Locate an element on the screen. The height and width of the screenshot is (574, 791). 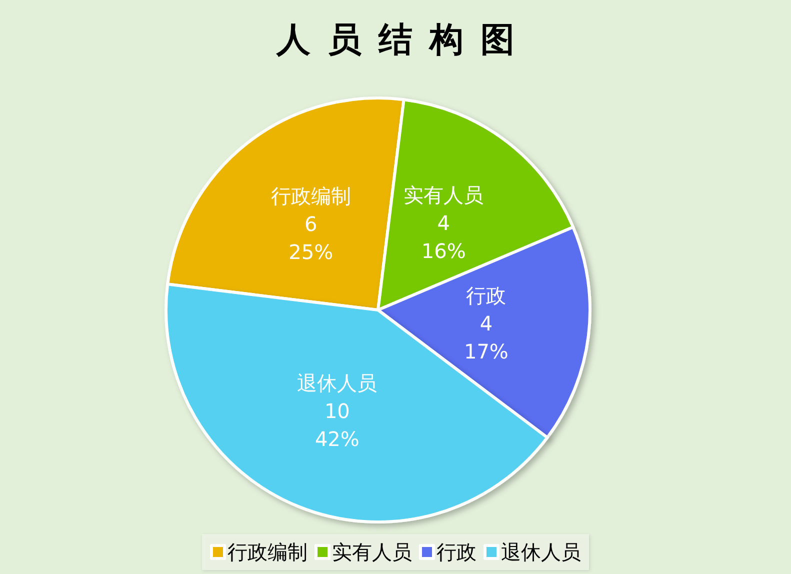
legend-label: 行政 is located at coordinates (456, 552).